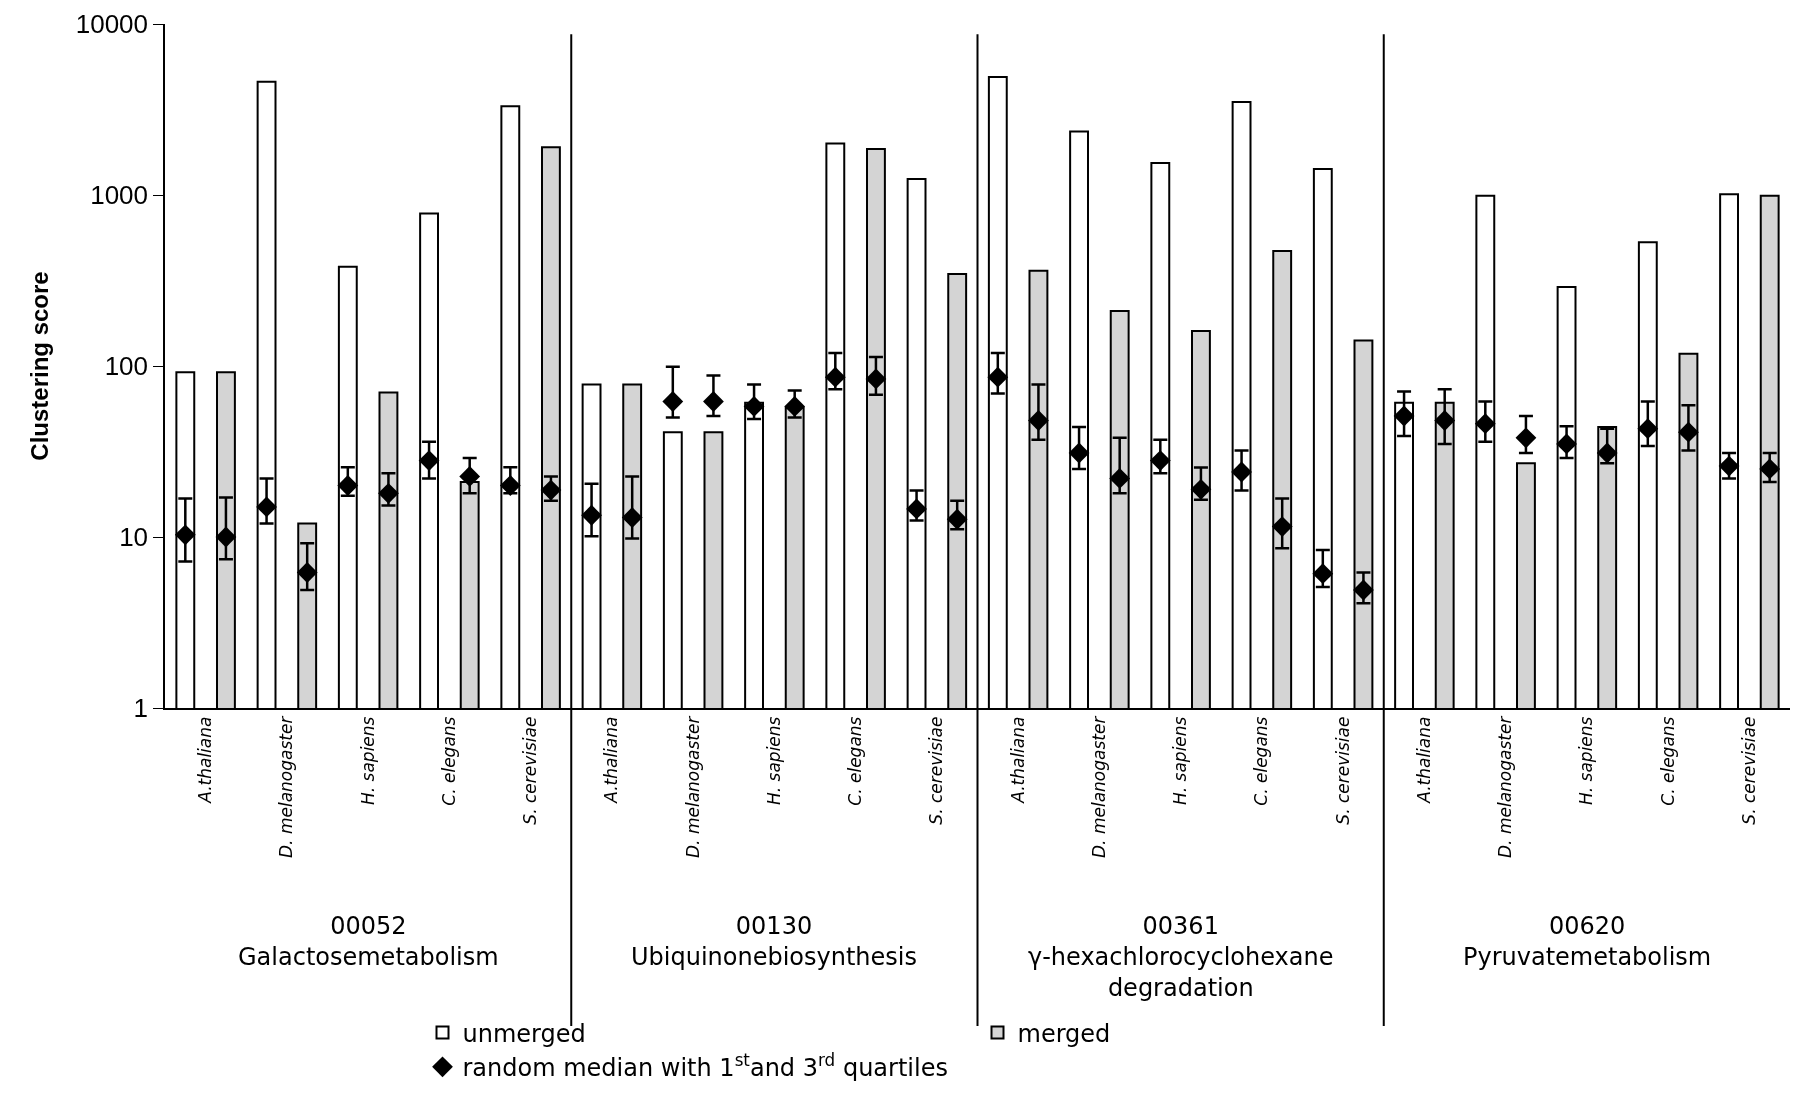 Image resolution: width=1800 pixels, height=1099 pixels. Describe the element at coordinates (1181, 957) in the screenshot. I see `text: 00361 γ-hexachlorocyclohexane degradation` at that location.